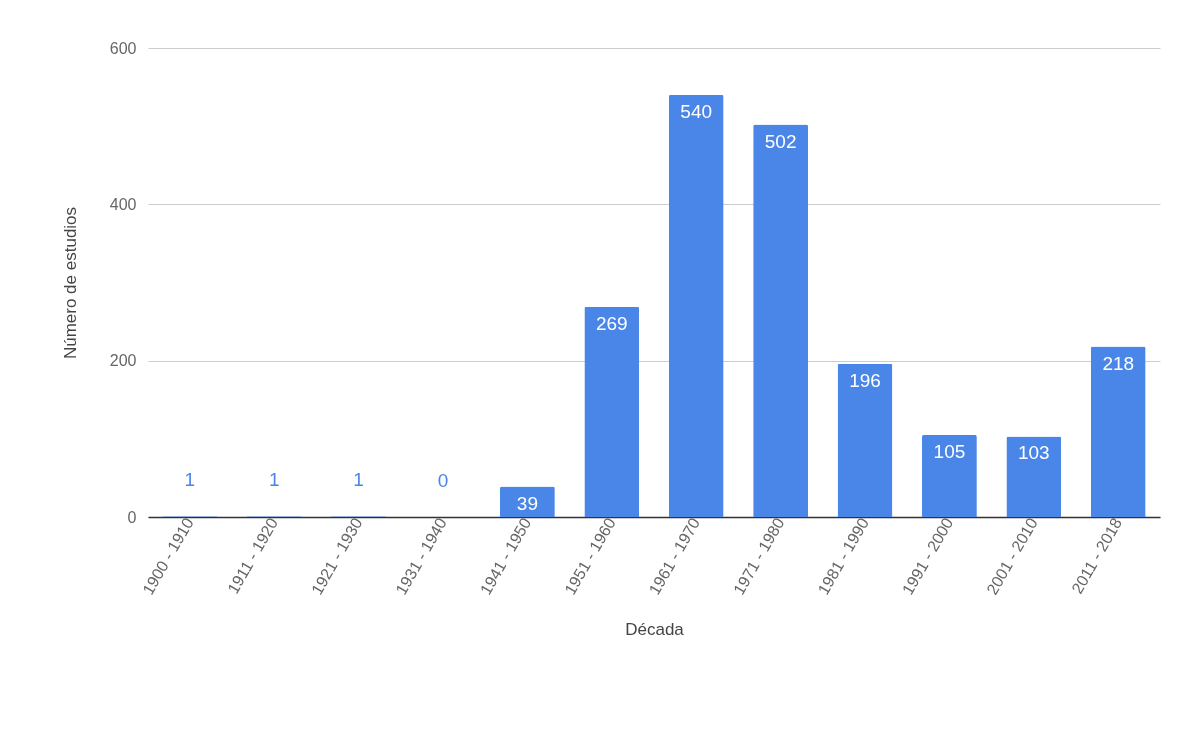 The width and height of the screenshot is (1196, 742). What do you see at coordinates (655, 630) in the screenshot?
I see `x-axis-title: Década` at bounding box center [655, 630].